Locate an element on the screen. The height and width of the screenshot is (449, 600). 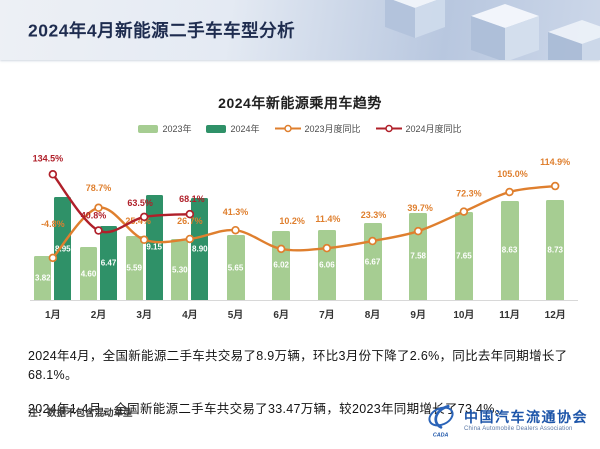
legend-line-2023-icon is located at coordinates (287, 128).